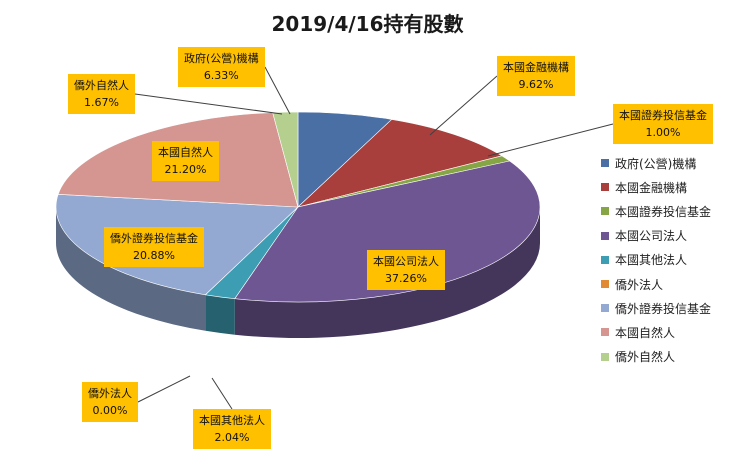  What do you see at coordinates (406, 278) in the screenshot?
I see `data-label-value: 37.26%` at bounding box center [406, 278].